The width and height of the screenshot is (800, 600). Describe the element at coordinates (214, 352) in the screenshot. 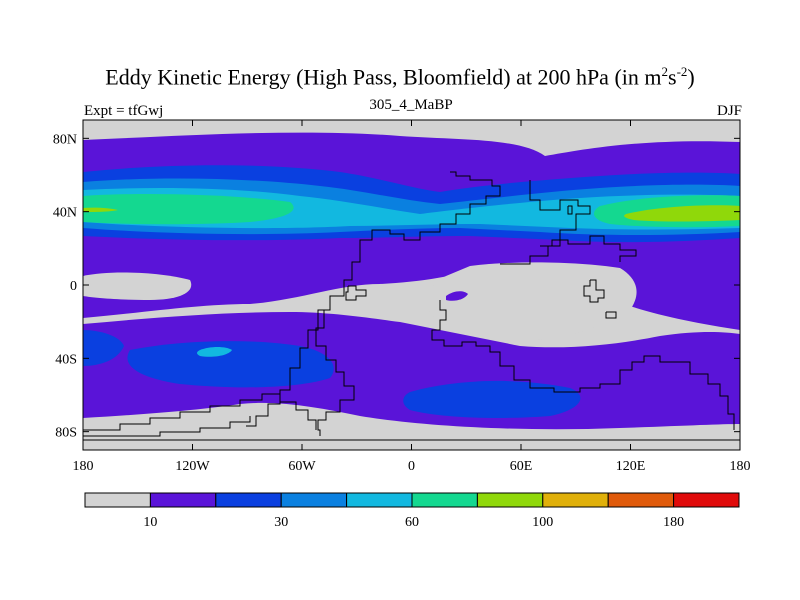

I see `contour-south-cyan` at that location.